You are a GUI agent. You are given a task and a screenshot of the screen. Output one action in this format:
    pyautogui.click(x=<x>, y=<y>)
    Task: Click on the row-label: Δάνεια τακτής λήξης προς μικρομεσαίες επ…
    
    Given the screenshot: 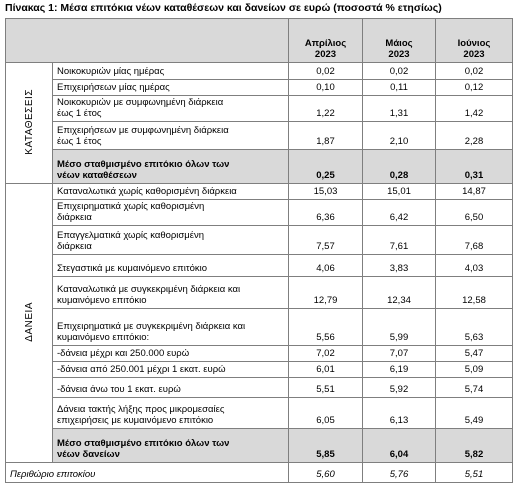 What is the action you would take?
    pyautogui.click(x=170, y=413)
    